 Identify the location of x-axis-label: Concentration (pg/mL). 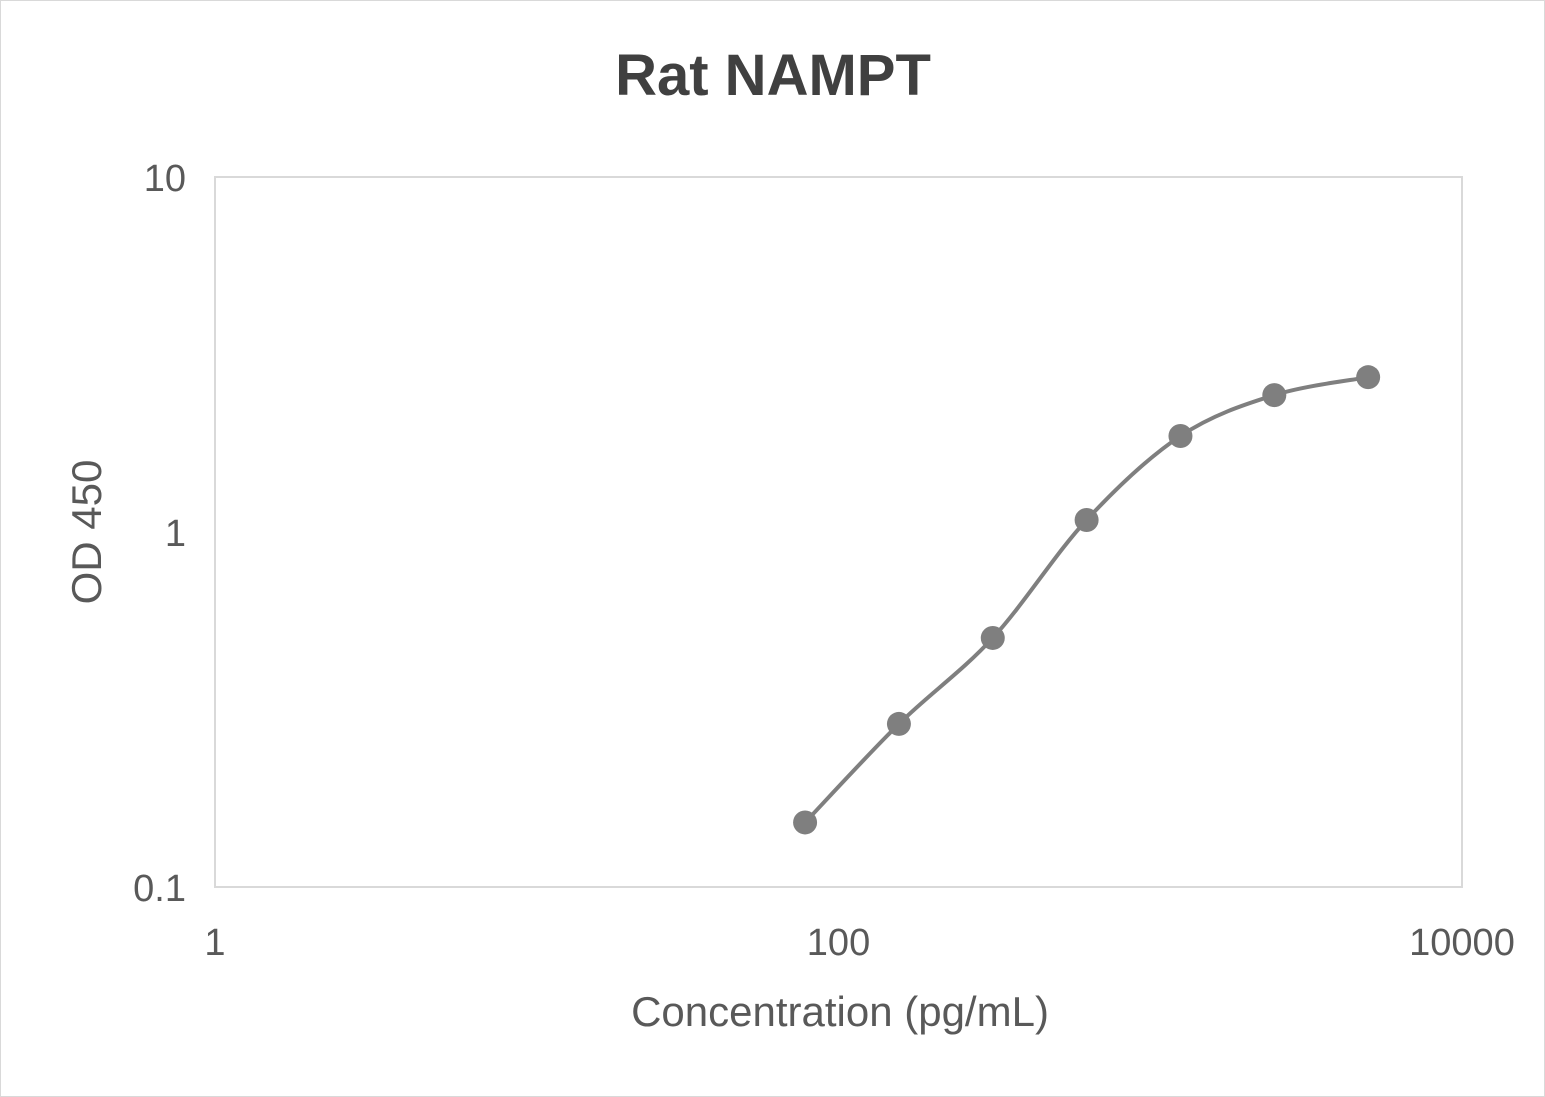
(840, 1011).